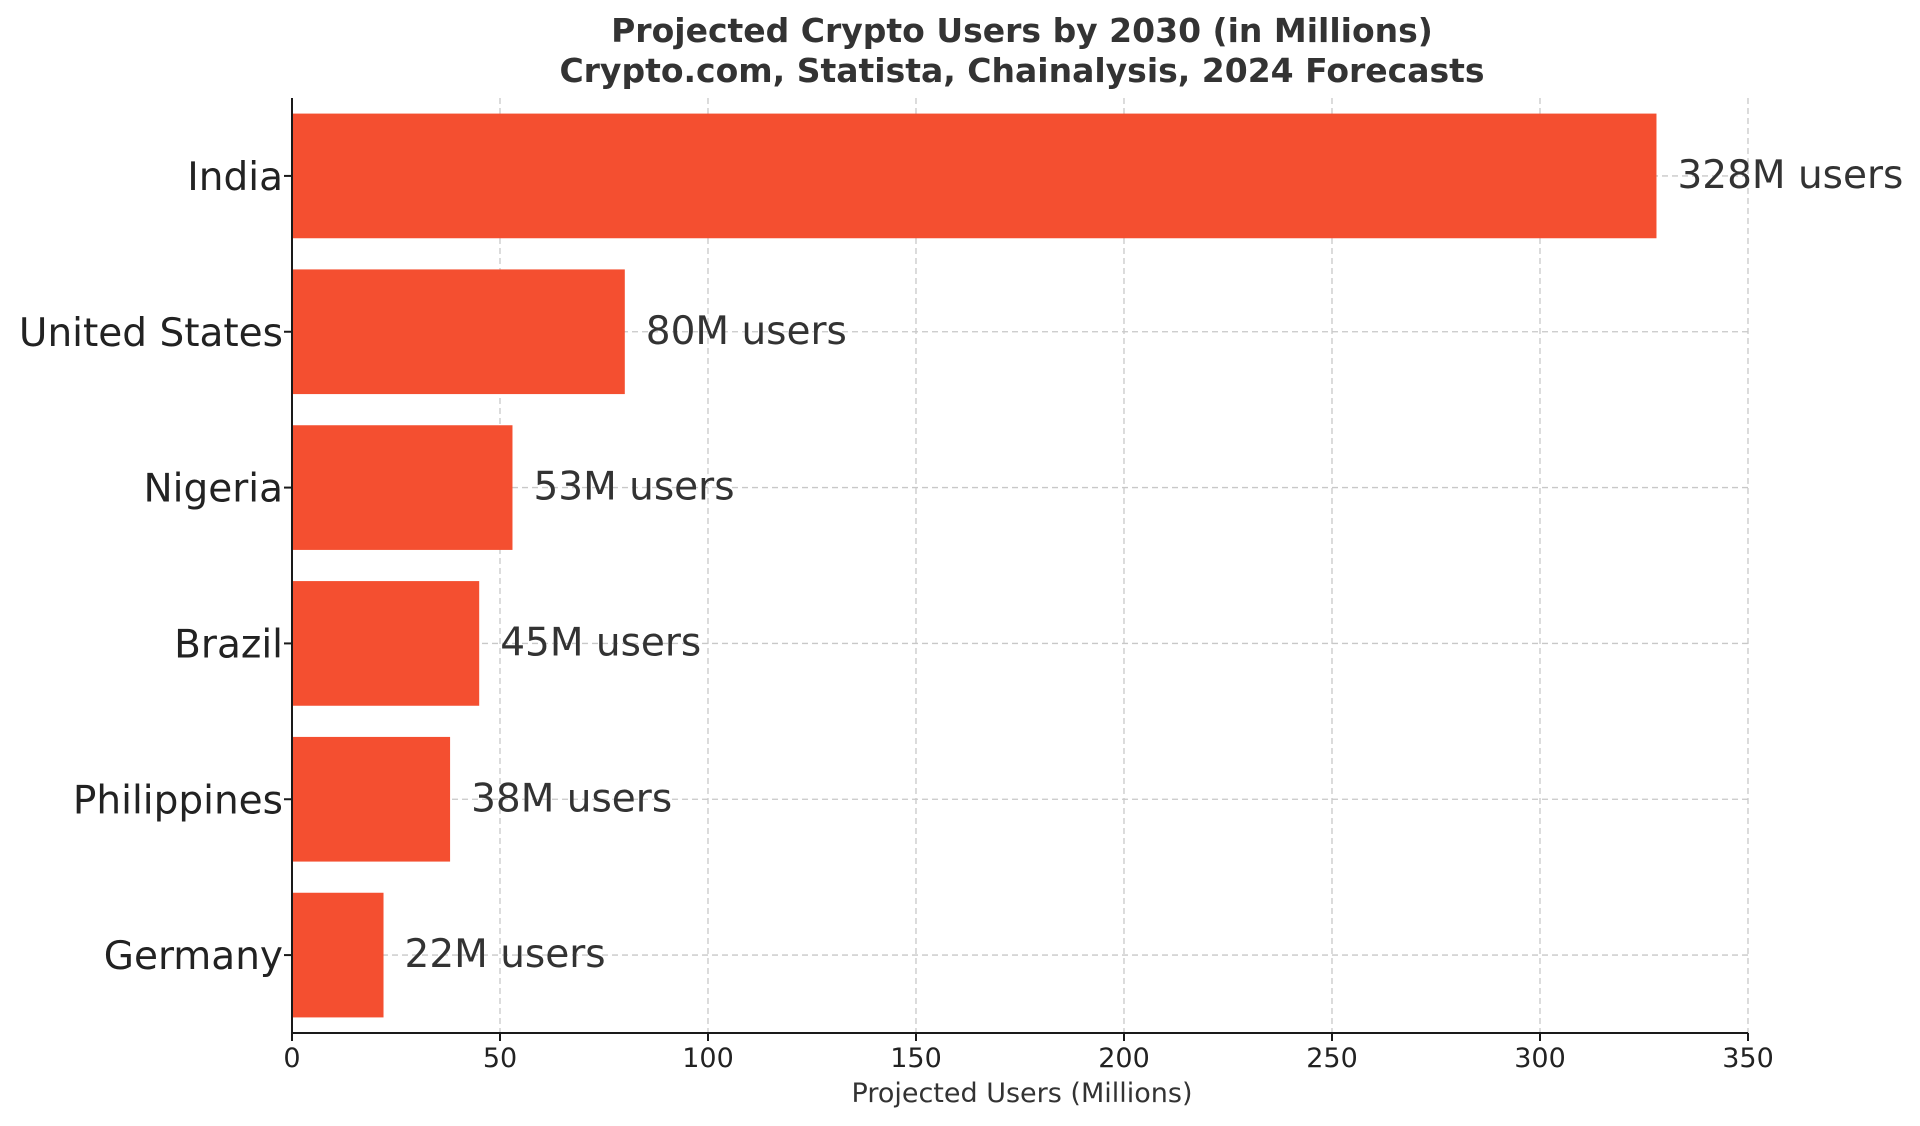 The height and width of the screenshot is (1126, 1920). I want to click on x-tick-label: 100, so click(708, 1058).